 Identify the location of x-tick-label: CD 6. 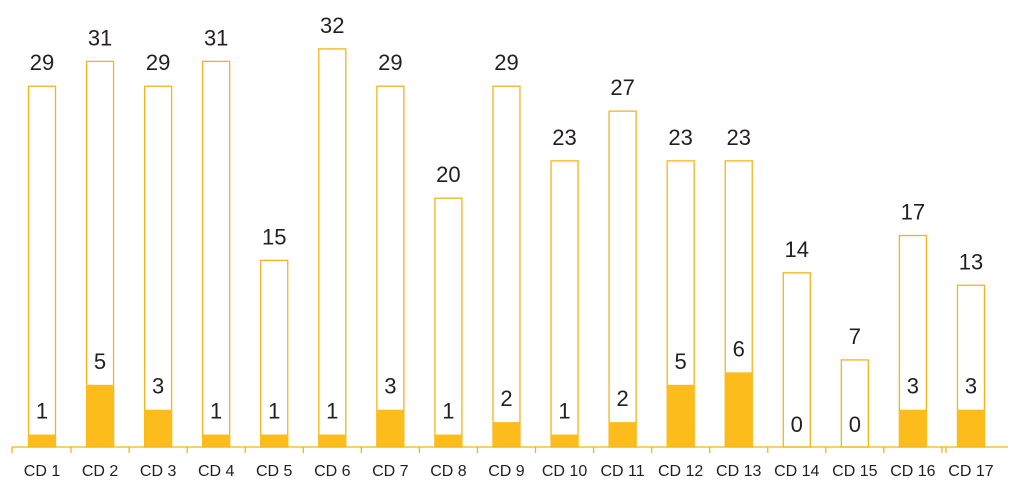
(332, 471).